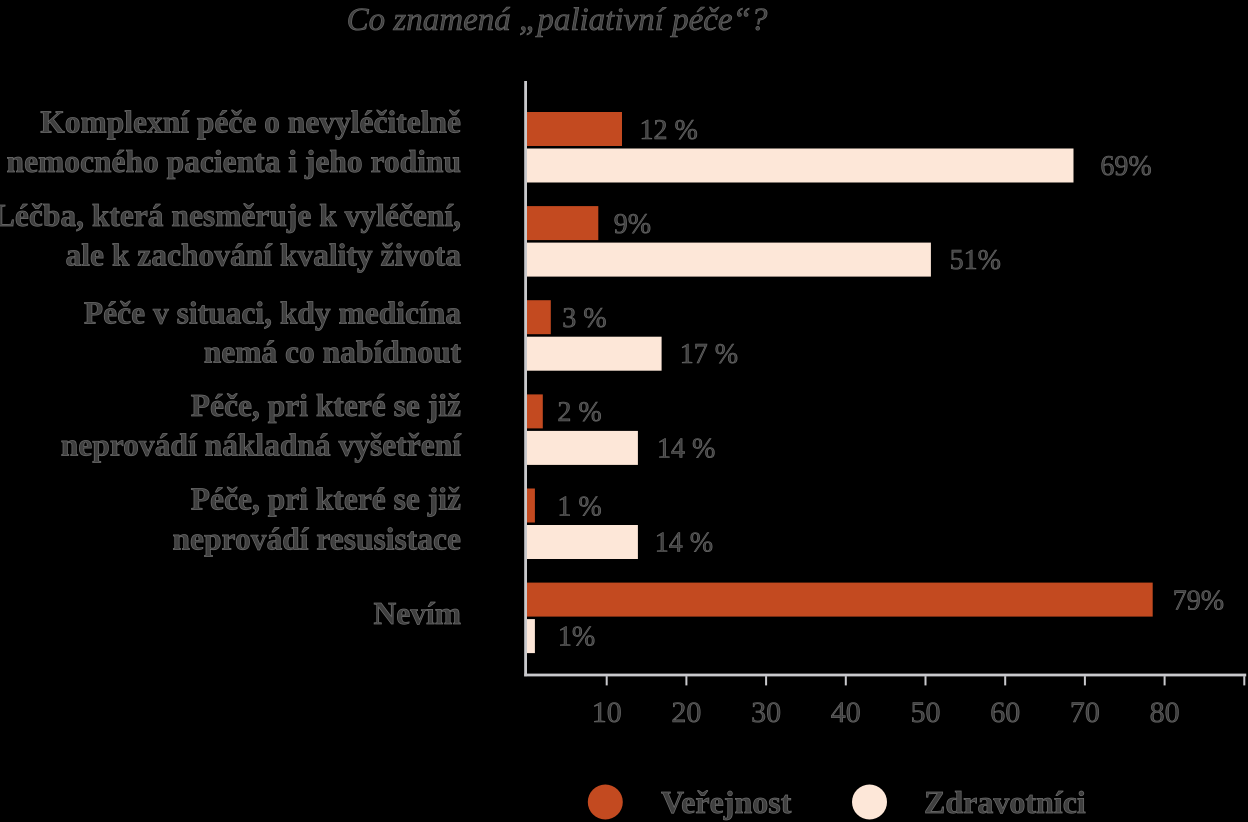  I want to click on svg-text: 60, so click(1005, 712).